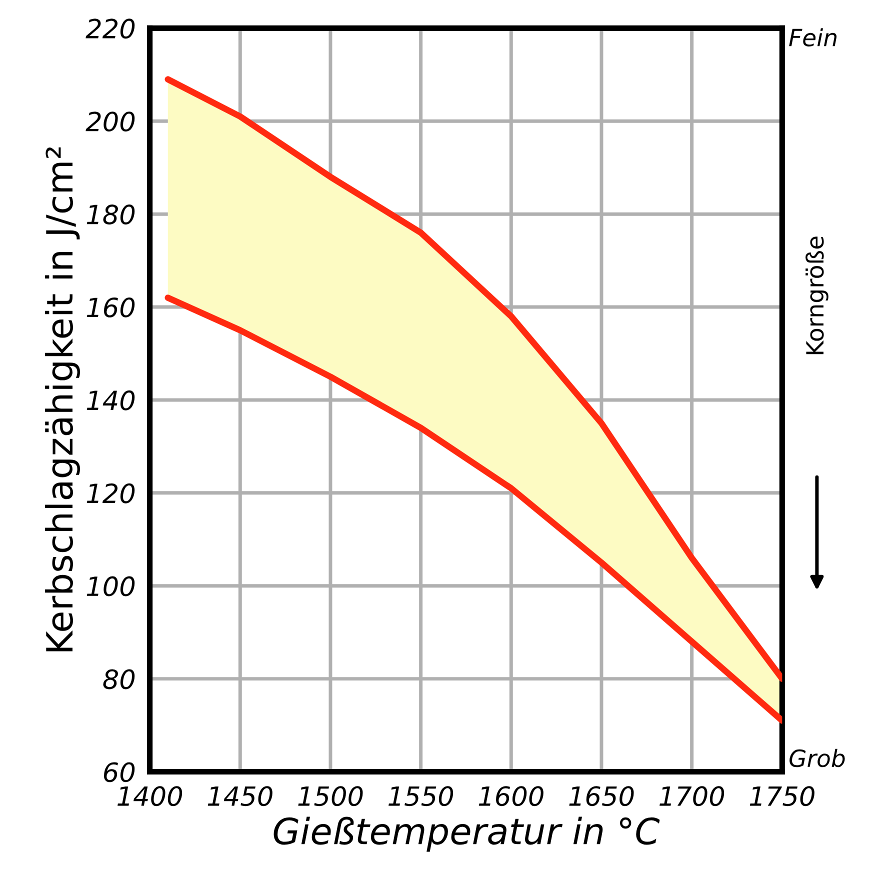  Describe the element at coordinates (782, 796) in the screenshot. I see `x-tick-label: 1750` at that location.